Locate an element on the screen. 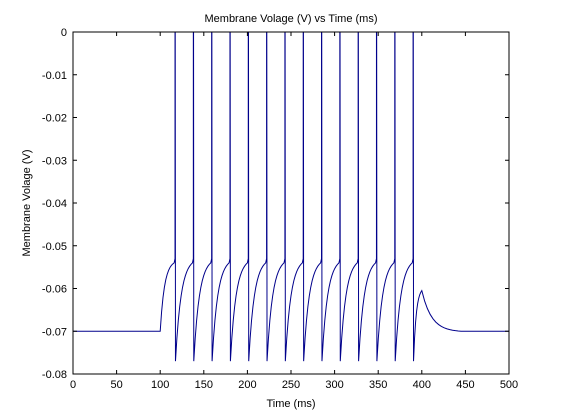  x-tick-label: 500 is located at coordinates (509, 385).